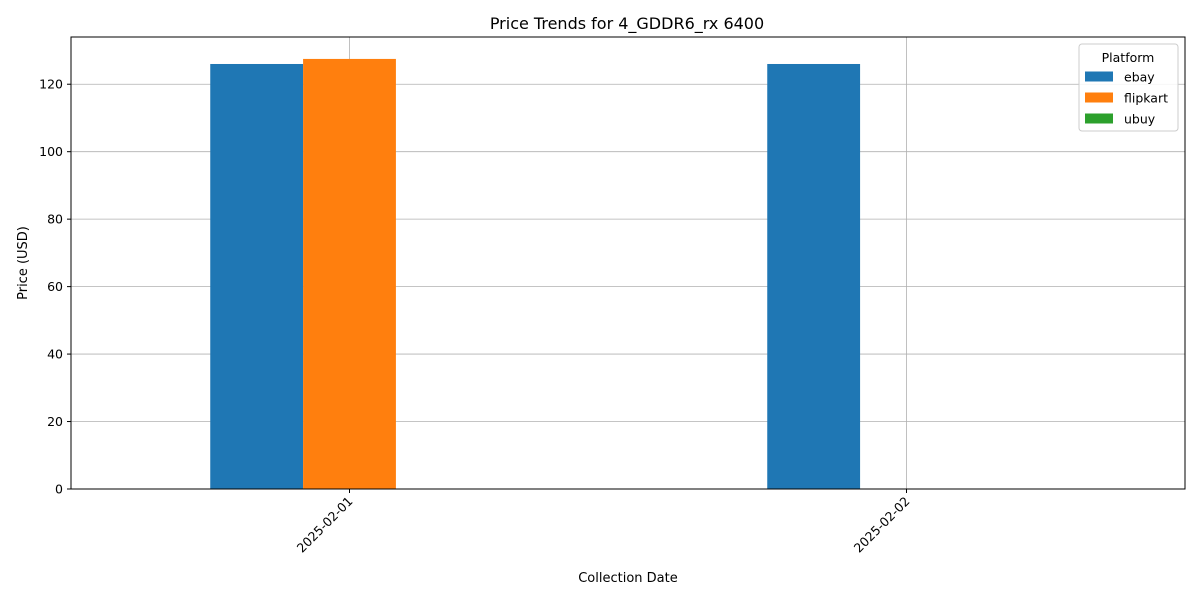 Image resolution: width=1200 pixels, height=604 pixels. What do you see at coordinates (628, 578) in the screenshot?
I see `x-axis-label: Collection Date` at bounding box center [628, 578].